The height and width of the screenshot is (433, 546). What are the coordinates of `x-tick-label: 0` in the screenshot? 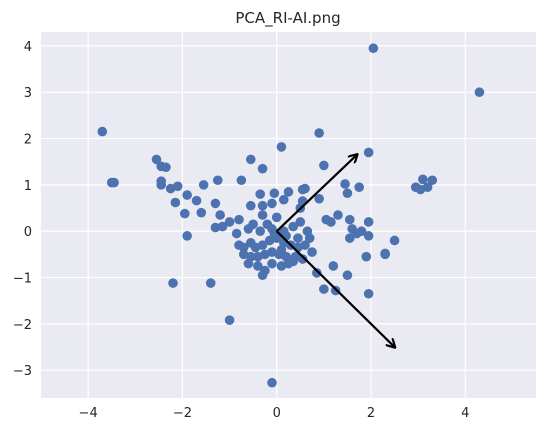 It's located at (277, 413).